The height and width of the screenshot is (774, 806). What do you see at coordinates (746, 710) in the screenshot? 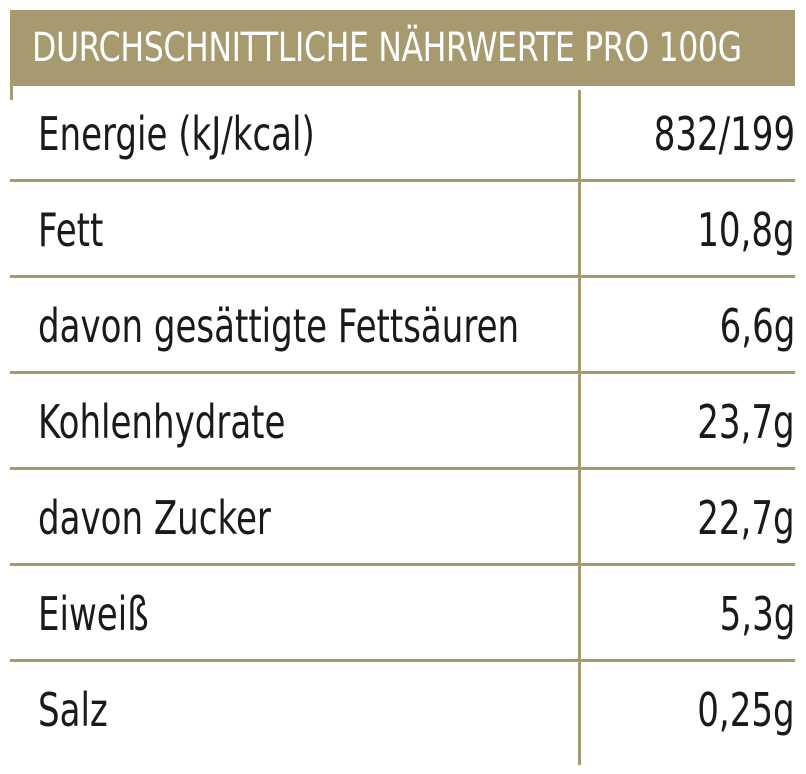
I see `row-value: 0,25g` at bounding box center [746, 710].